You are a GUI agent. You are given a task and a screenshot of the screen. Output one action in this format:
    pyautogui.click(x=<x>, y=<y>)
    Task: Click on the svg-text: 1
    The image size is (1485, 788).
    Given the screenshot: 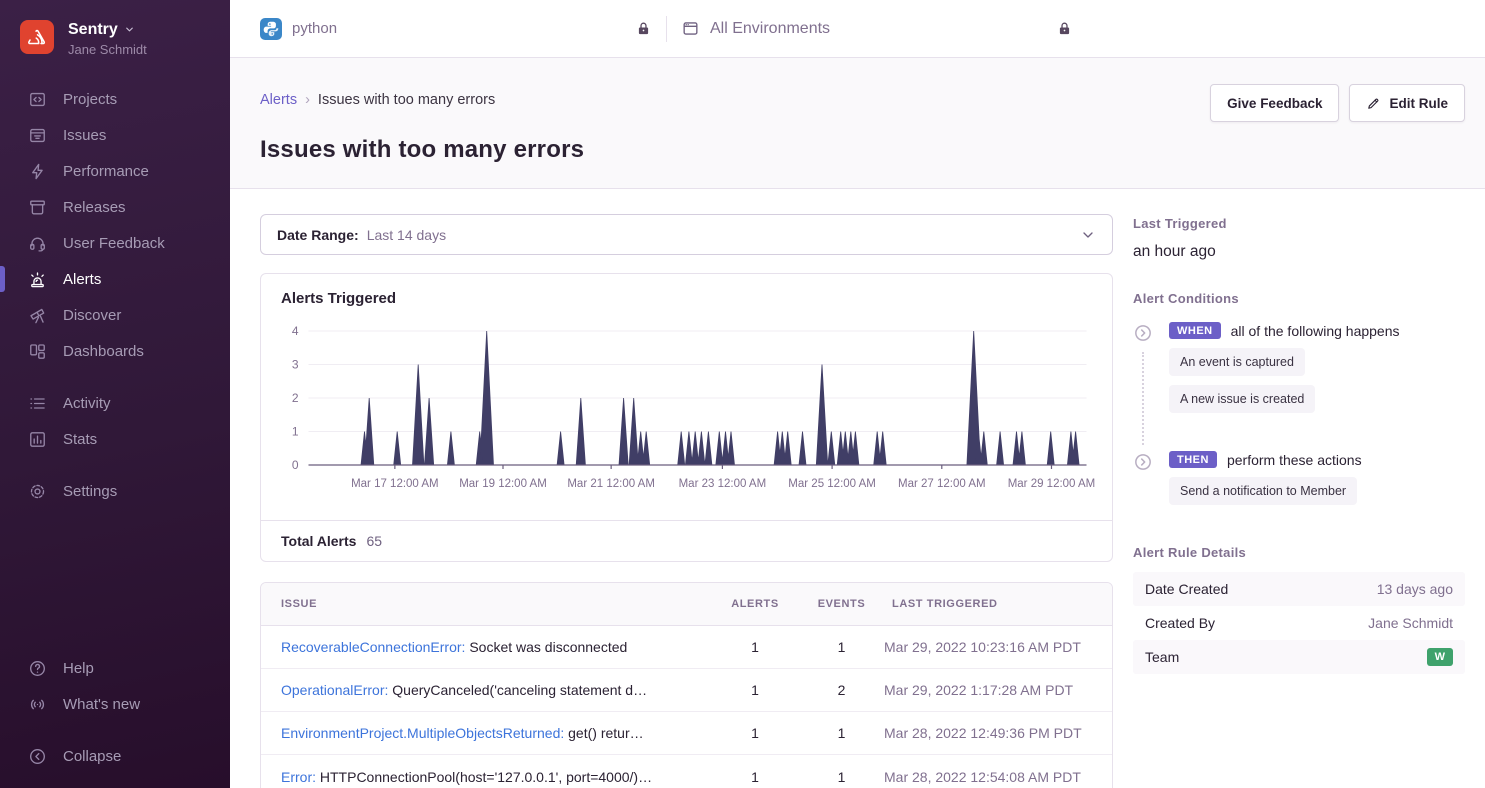 What is the action you would take?
    pyautogui.click(x=295, y=432)
    